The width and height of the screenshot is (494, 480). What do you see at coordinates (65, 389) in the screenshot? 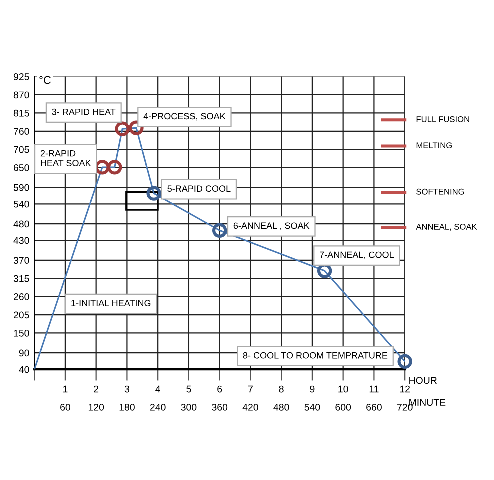
I see `x-tick-label: 1` at bounding box center [65, 389].